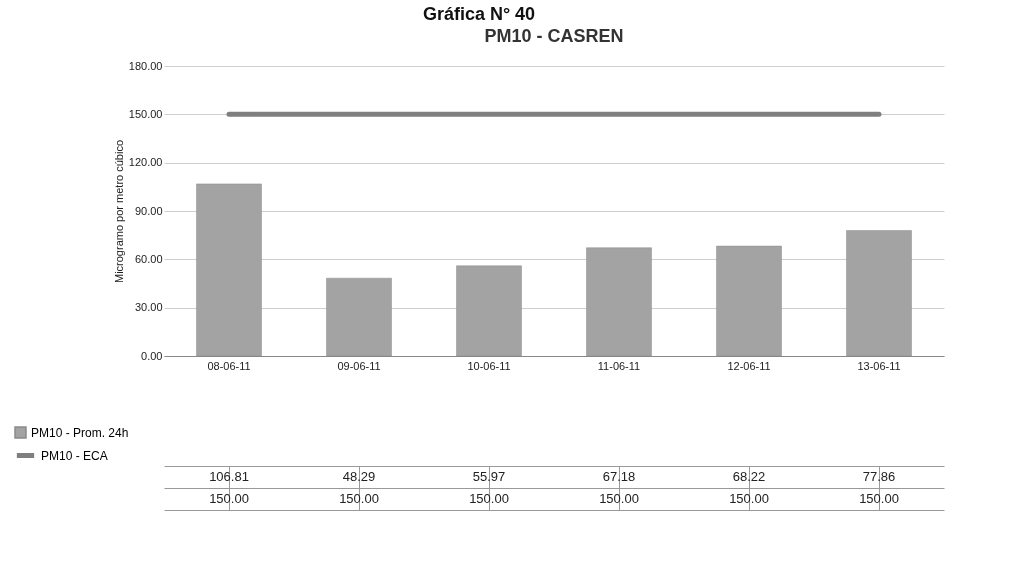 This screenshot has width=1032, height=572. I want to click on y-tick-label: 0.00, so click(152, 355).